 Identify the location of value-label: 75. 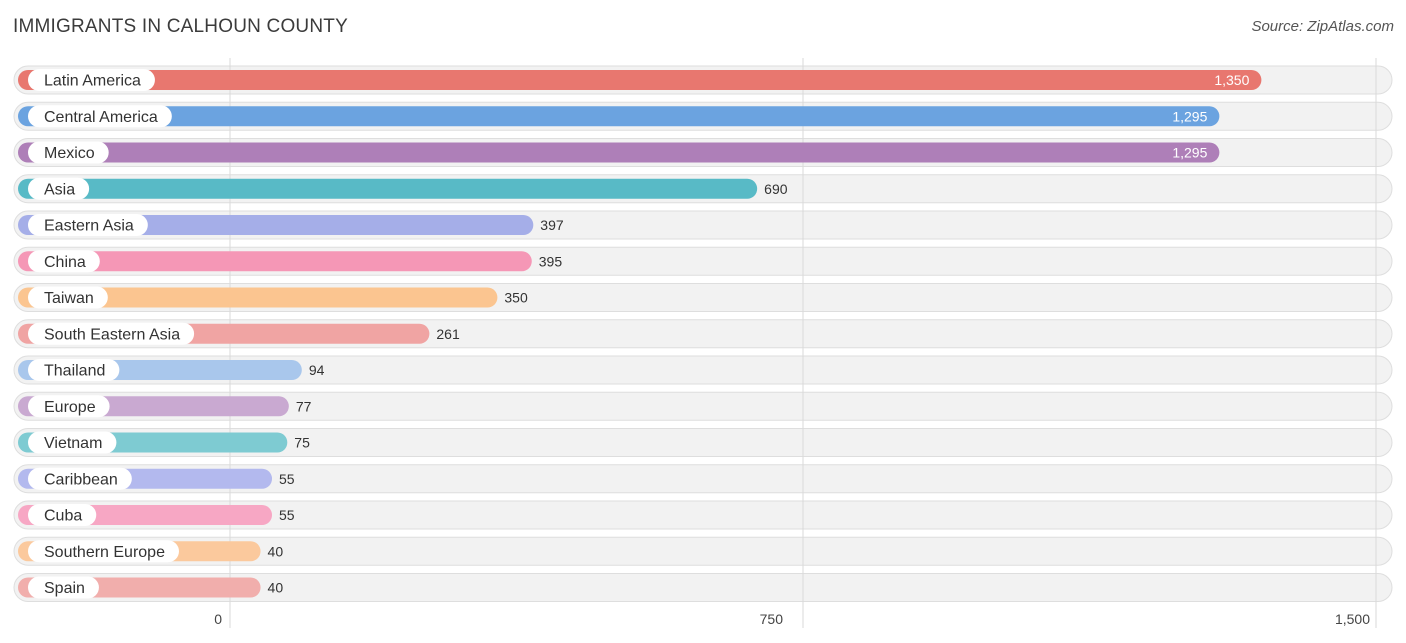
(302, 443).